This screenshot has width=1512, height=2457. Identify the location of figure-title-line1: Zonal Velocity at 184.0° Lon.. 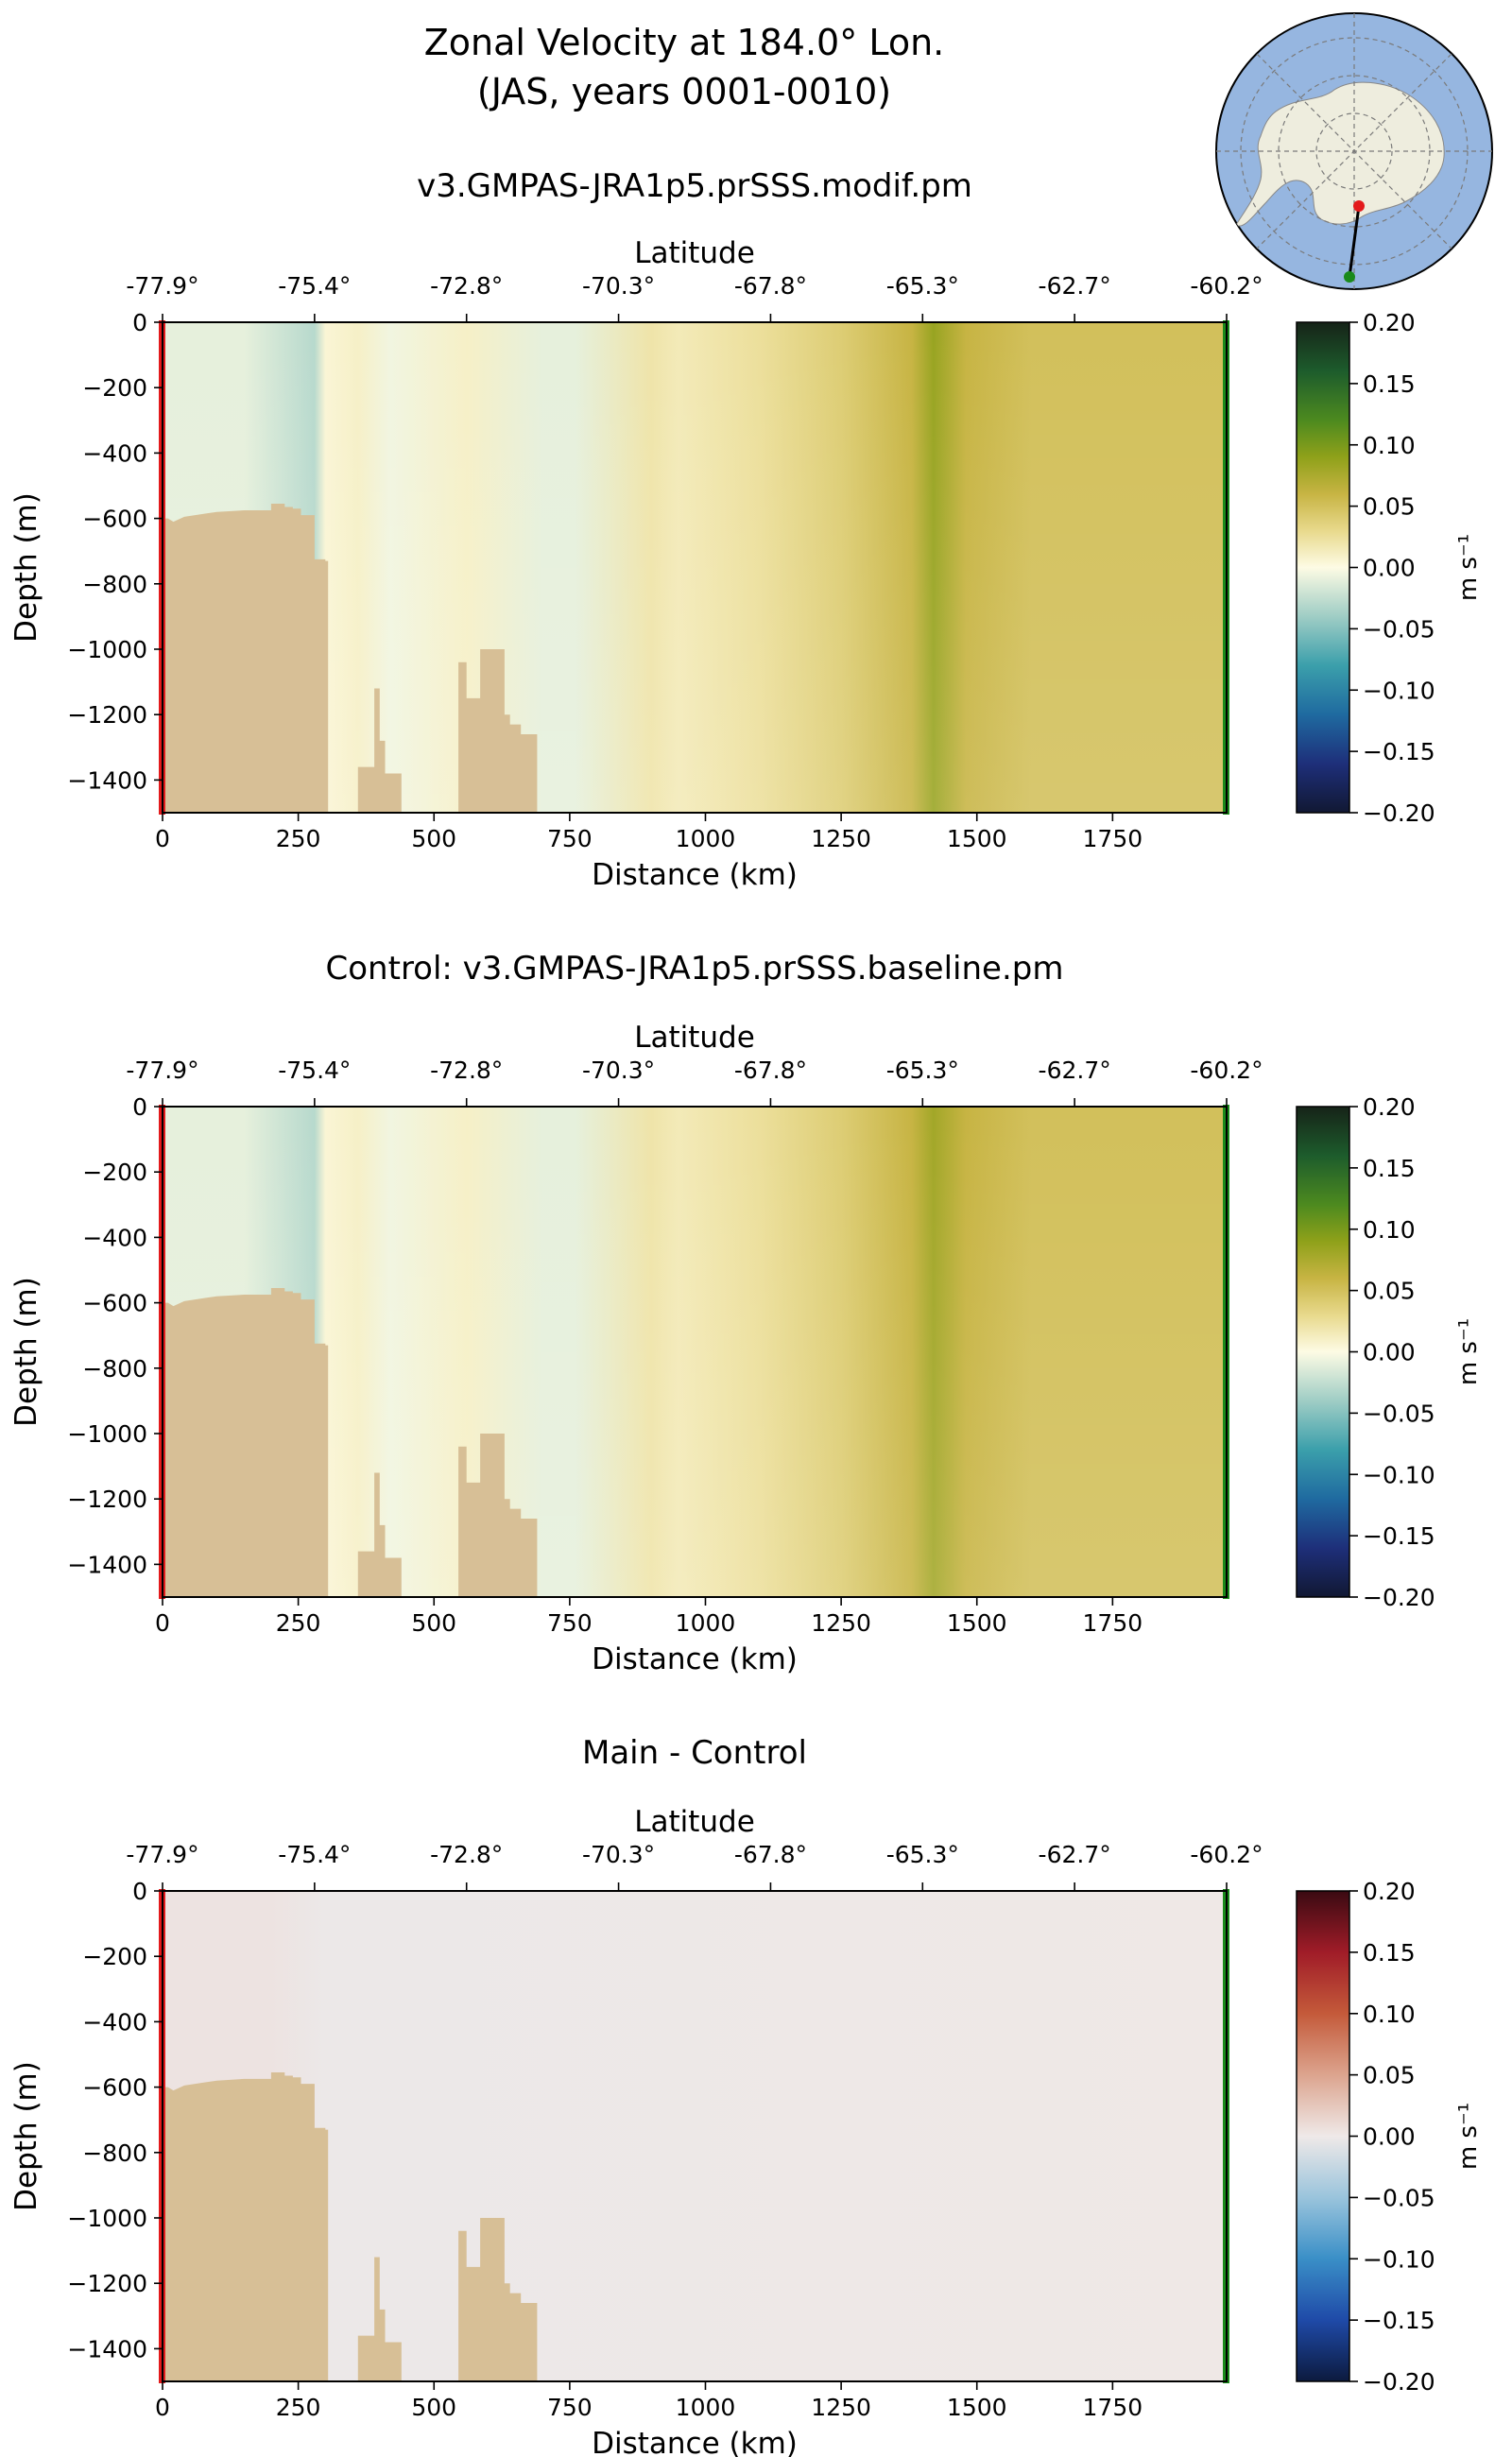
(684, 42).